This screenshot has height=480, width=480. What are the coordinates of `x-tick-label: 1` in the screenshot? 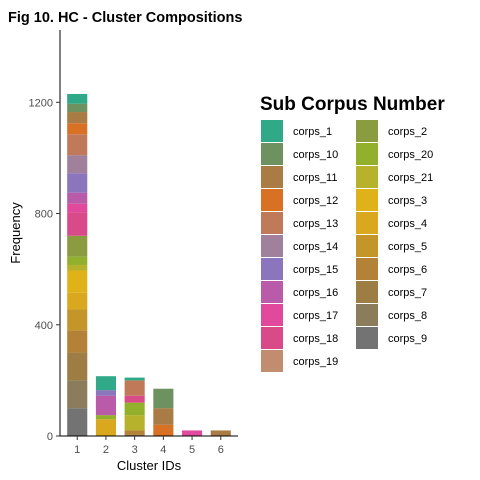 It's located at (77, 450).